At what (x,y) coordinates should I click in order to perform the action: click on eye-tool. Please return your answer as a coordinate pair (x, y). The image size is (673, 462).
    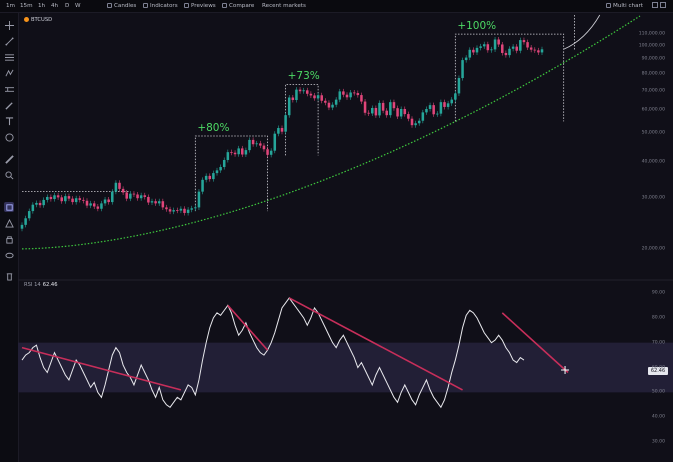
    Looking at the image, I should click on (9, 255).